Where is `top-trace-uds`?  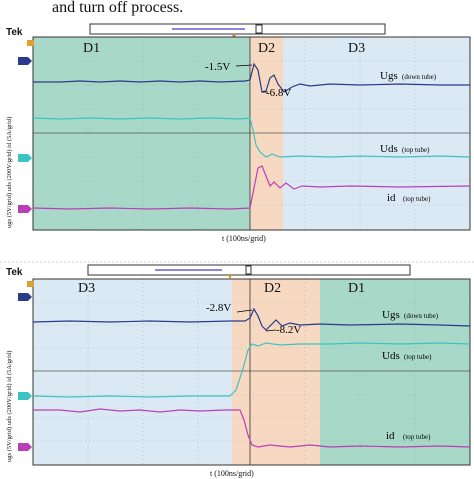
top-trace-uds is located at coordinates (251, 137).